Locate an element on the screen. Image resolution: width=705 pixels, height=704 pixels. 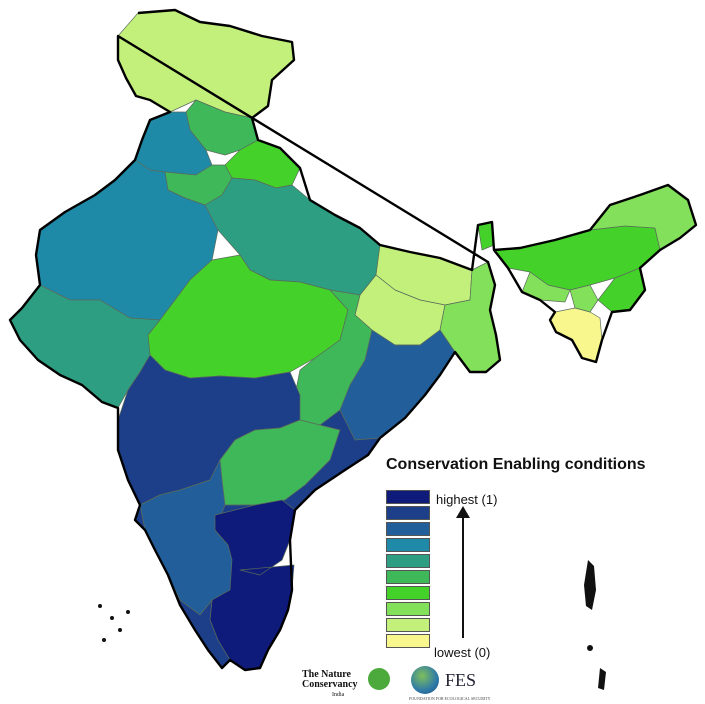
region-tripura is located at coordinates (584, 298).